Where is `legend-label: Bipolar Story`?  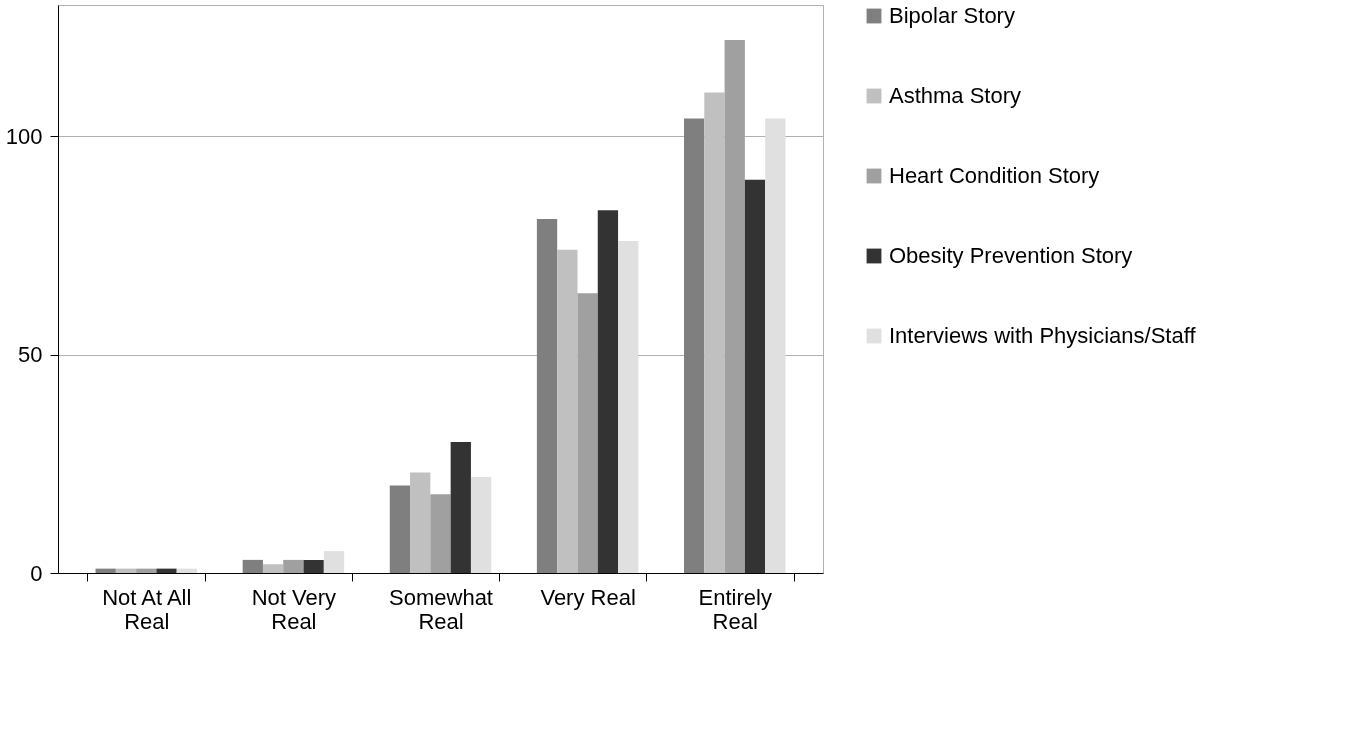
legend-label: Bipolar Story is located at coordinates (952, 15).